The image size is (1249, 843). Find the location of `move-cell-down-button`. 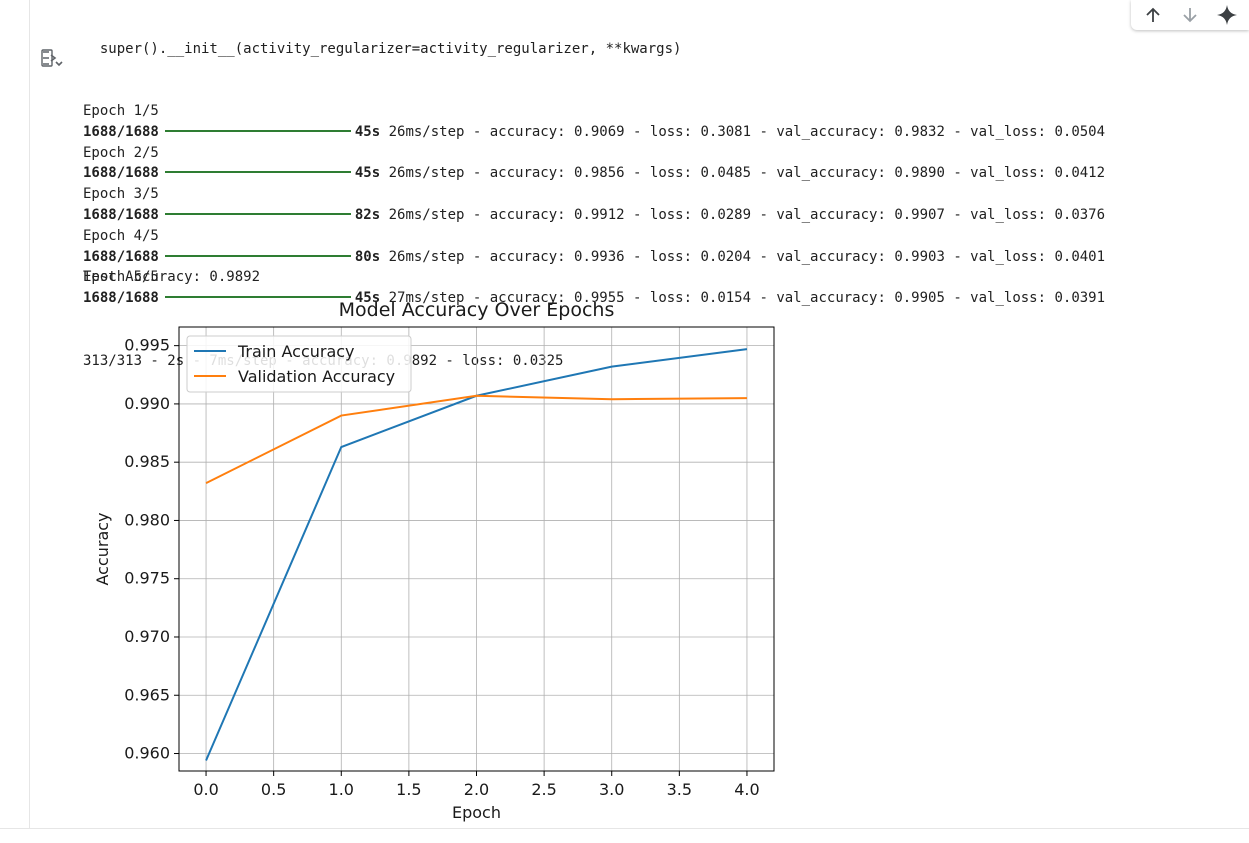

move-cell-down-button is located at coordinates (1190, 15).